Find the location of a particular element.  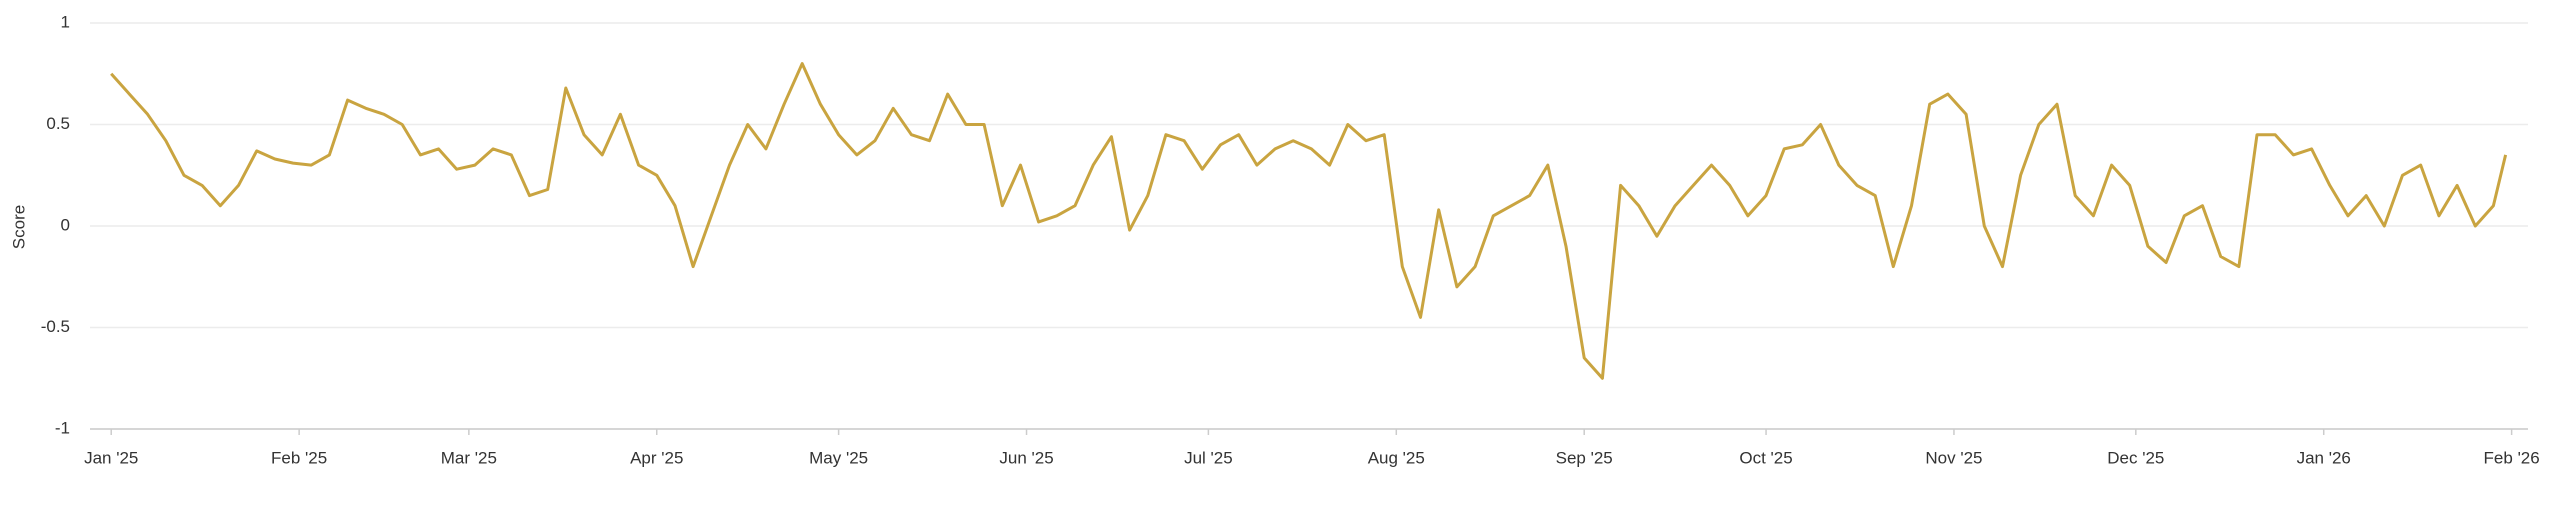

x-tick-label: Jan '26 is located at coordinates (2324, 457).